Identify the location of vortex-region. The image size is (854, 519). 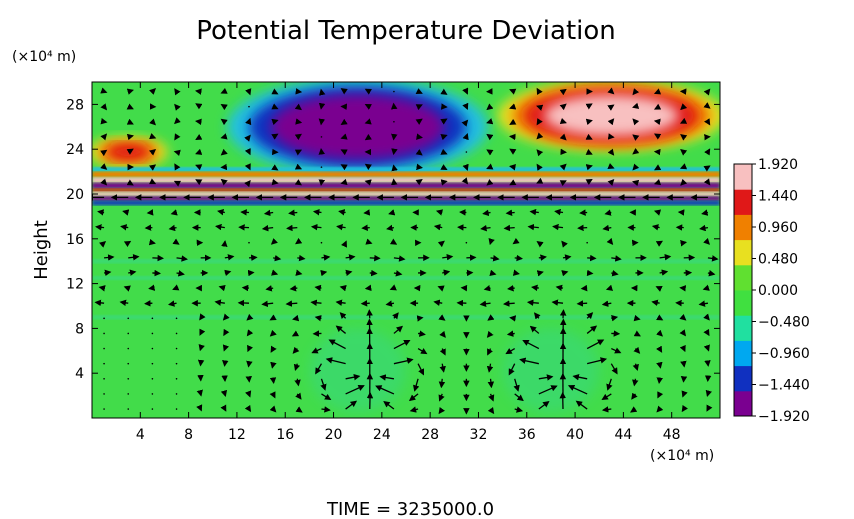
(551, 370).